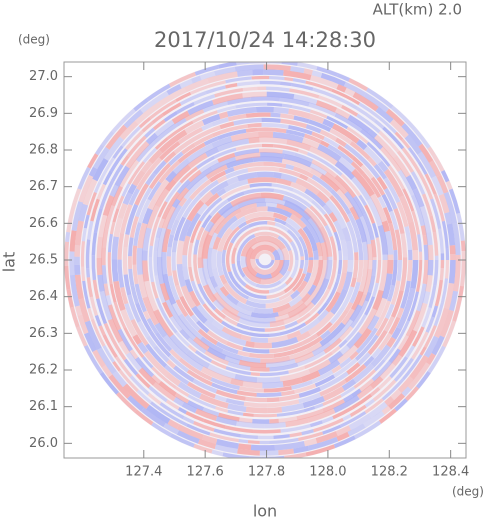 The image size is (491, 521). Describe the element at coordinates (43, 443) in the screenshot. I see `y-tick-label: 26.0` at that location.